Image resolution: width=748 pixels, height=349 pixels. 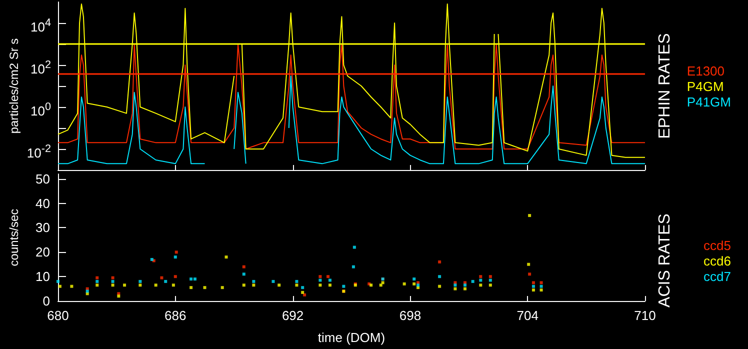 What do you see at coordinates (705, 86) in the screenshot?
I see `text: P4GM` at bounding box center [705, 86].